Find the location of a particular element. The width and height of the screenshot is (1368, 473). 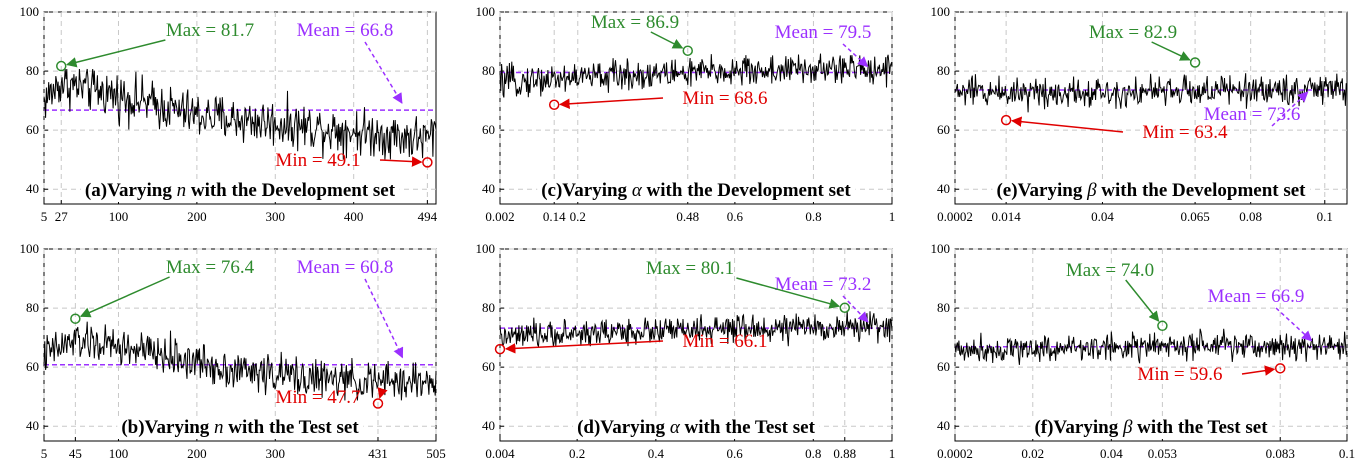

x-tick-label: 0.88 is located at coordinates (844, 453).